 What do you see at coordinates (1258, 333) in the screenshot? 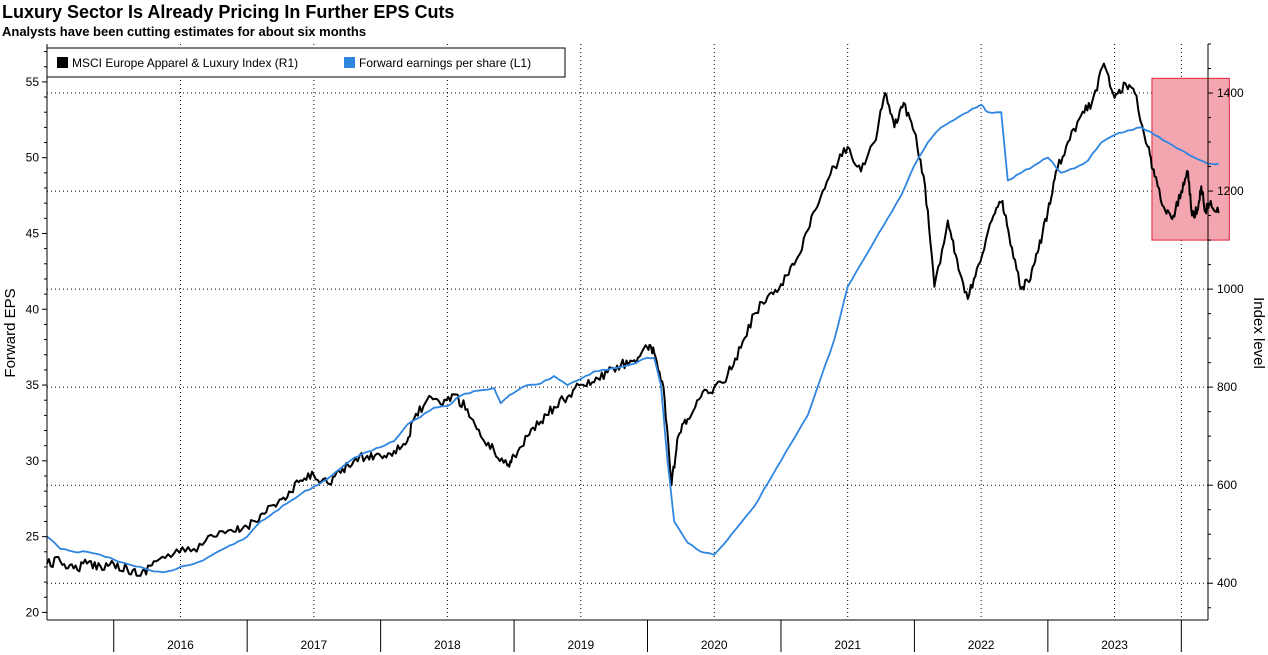
I see `y-axis-right-title: Index level` at bounding box center [1258, 333].